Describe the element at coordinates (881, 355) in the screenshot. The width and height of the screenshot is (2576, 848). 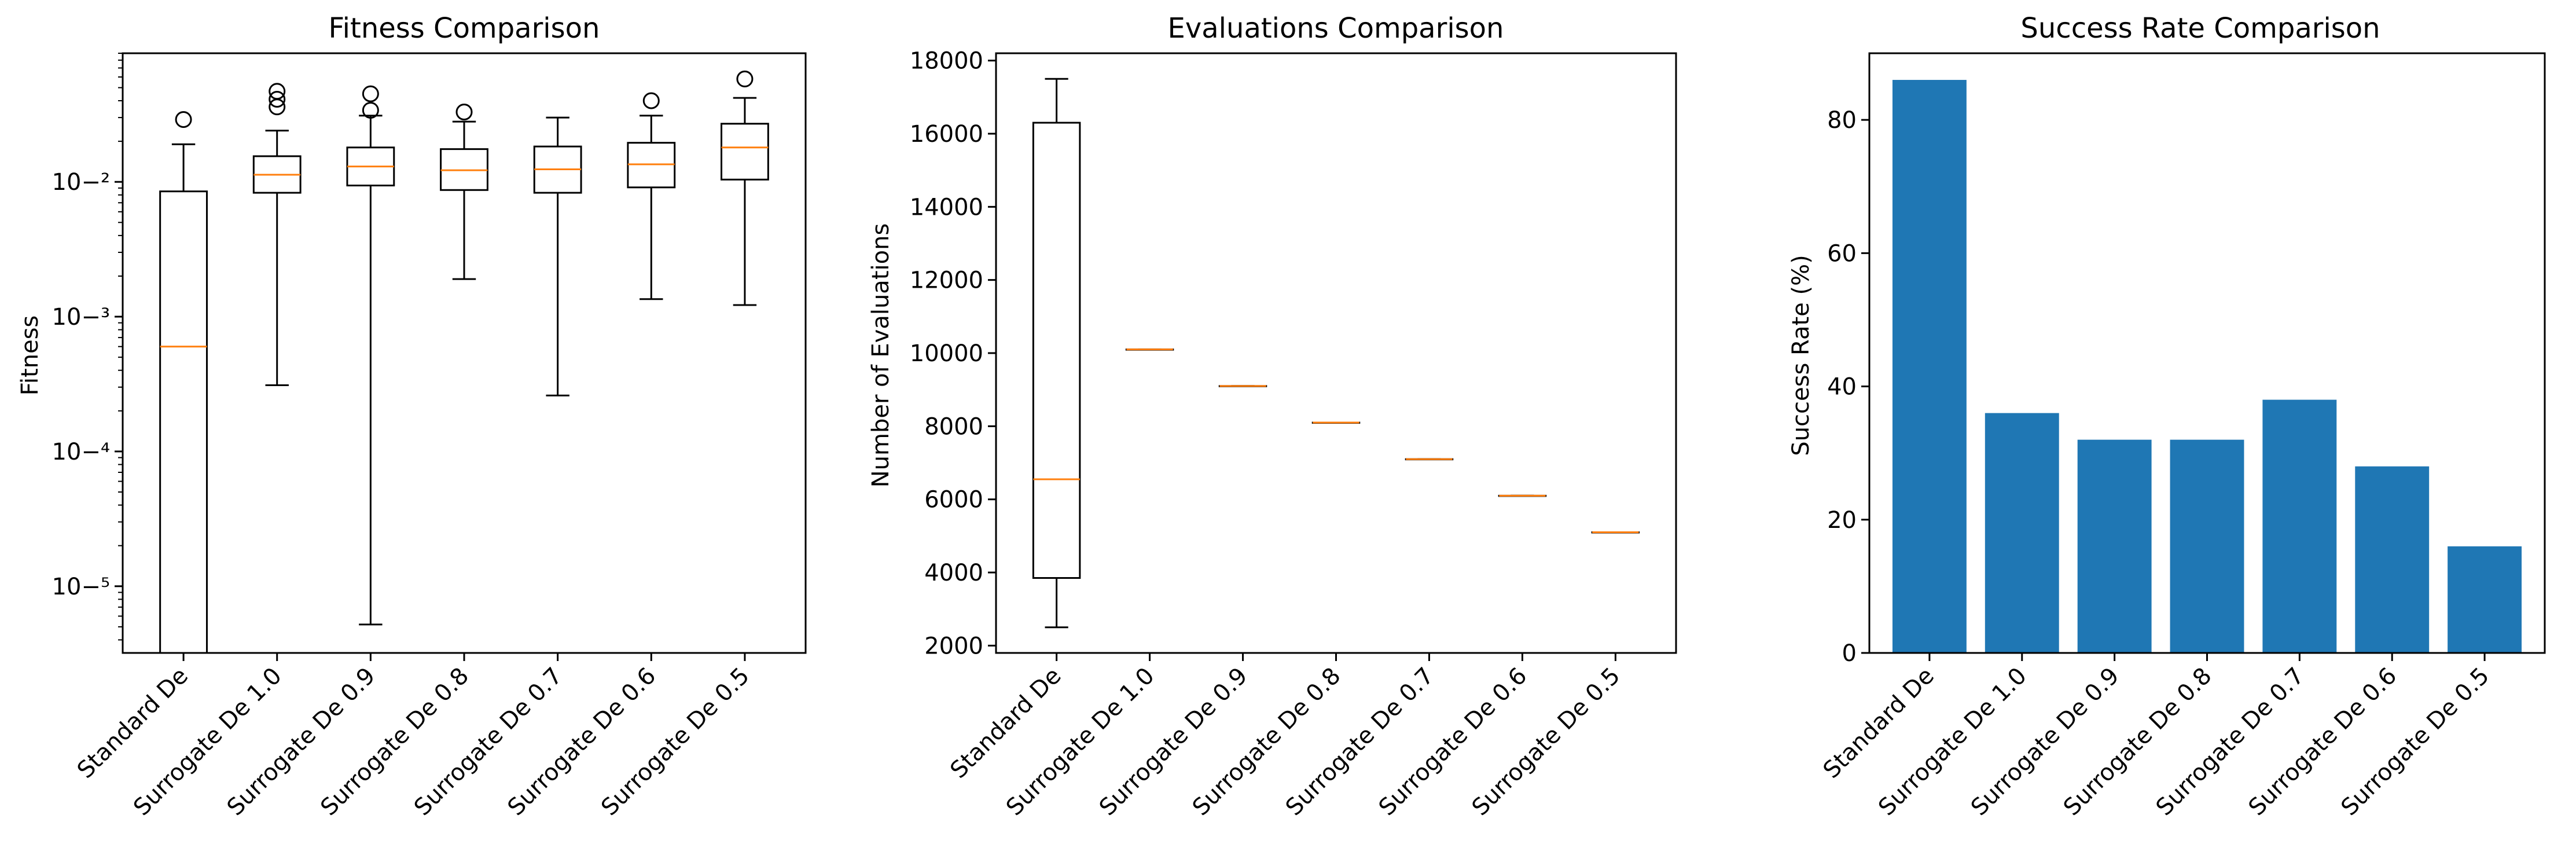
I see `evaluations-y-label: Number of Evaluations` at that location.